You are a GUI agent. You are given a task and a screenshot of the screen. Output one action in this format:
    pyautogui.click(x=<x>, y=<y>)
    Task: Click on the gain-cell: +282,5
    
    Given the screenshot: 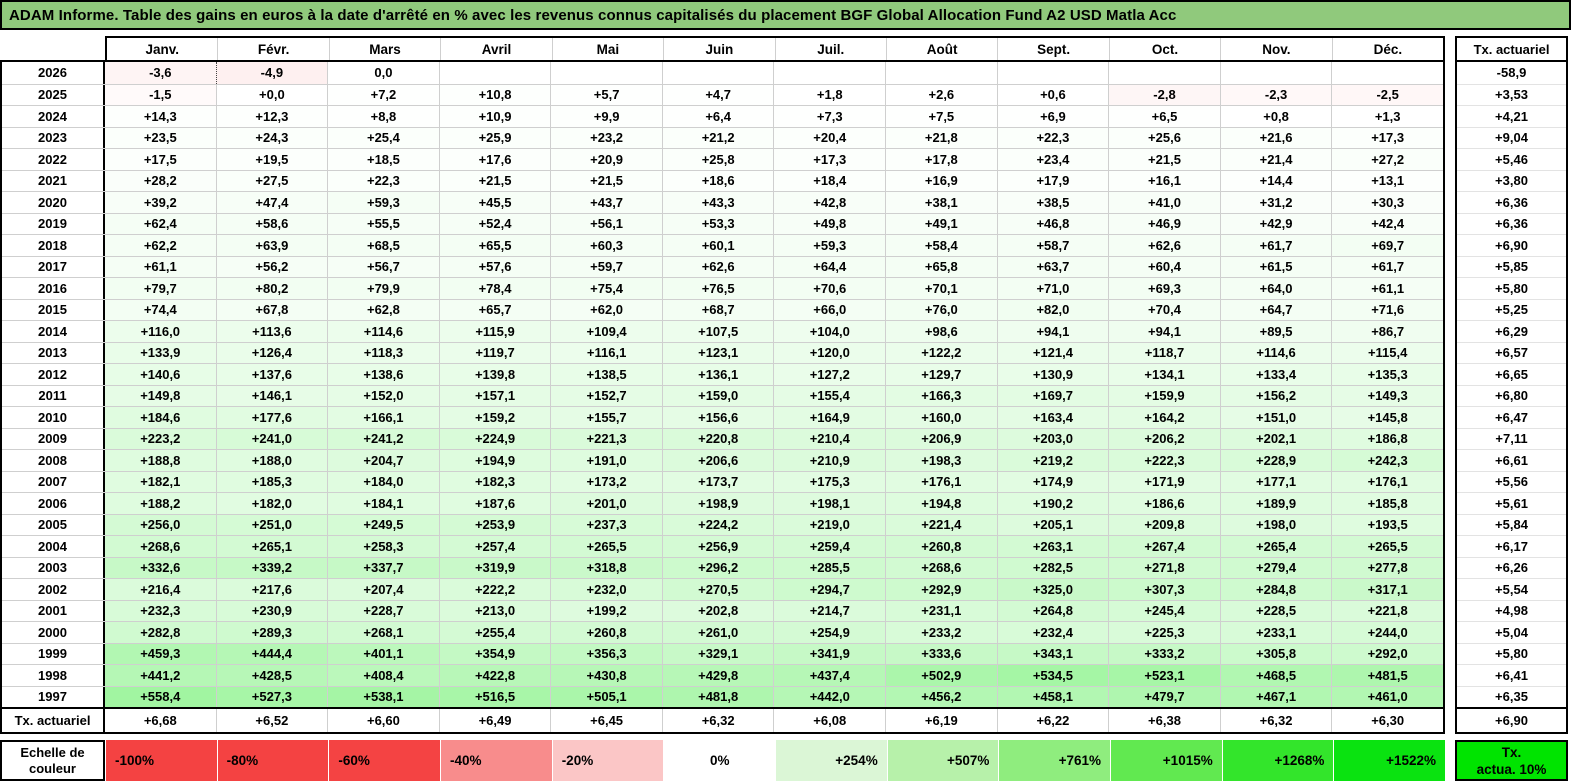 What is the action you would take?
    pyautogui.click(x=1052, y=567)
    